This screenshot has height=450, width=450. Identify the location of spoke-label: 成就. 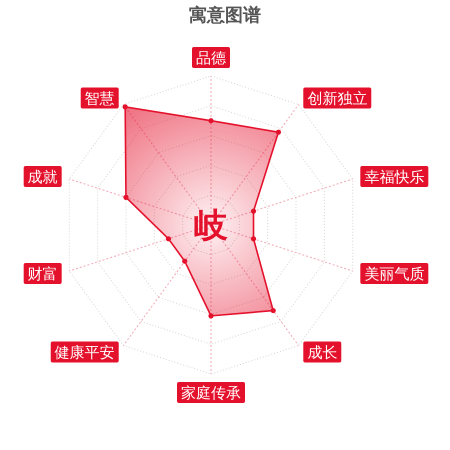
(43, 177).